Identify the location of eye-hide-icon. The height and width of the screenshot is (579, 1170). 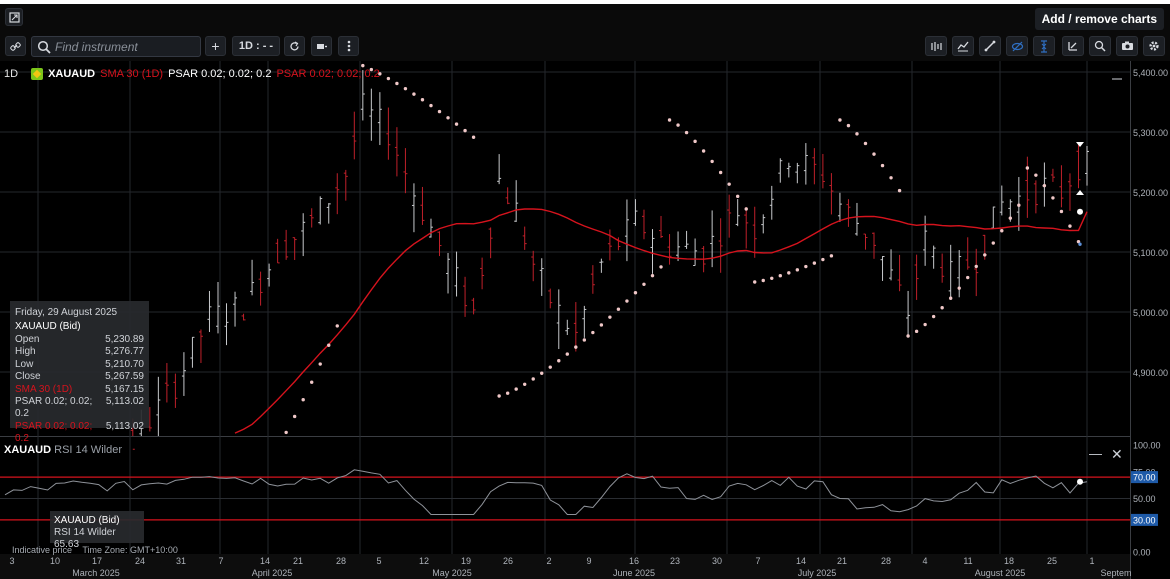
(1017, 46).